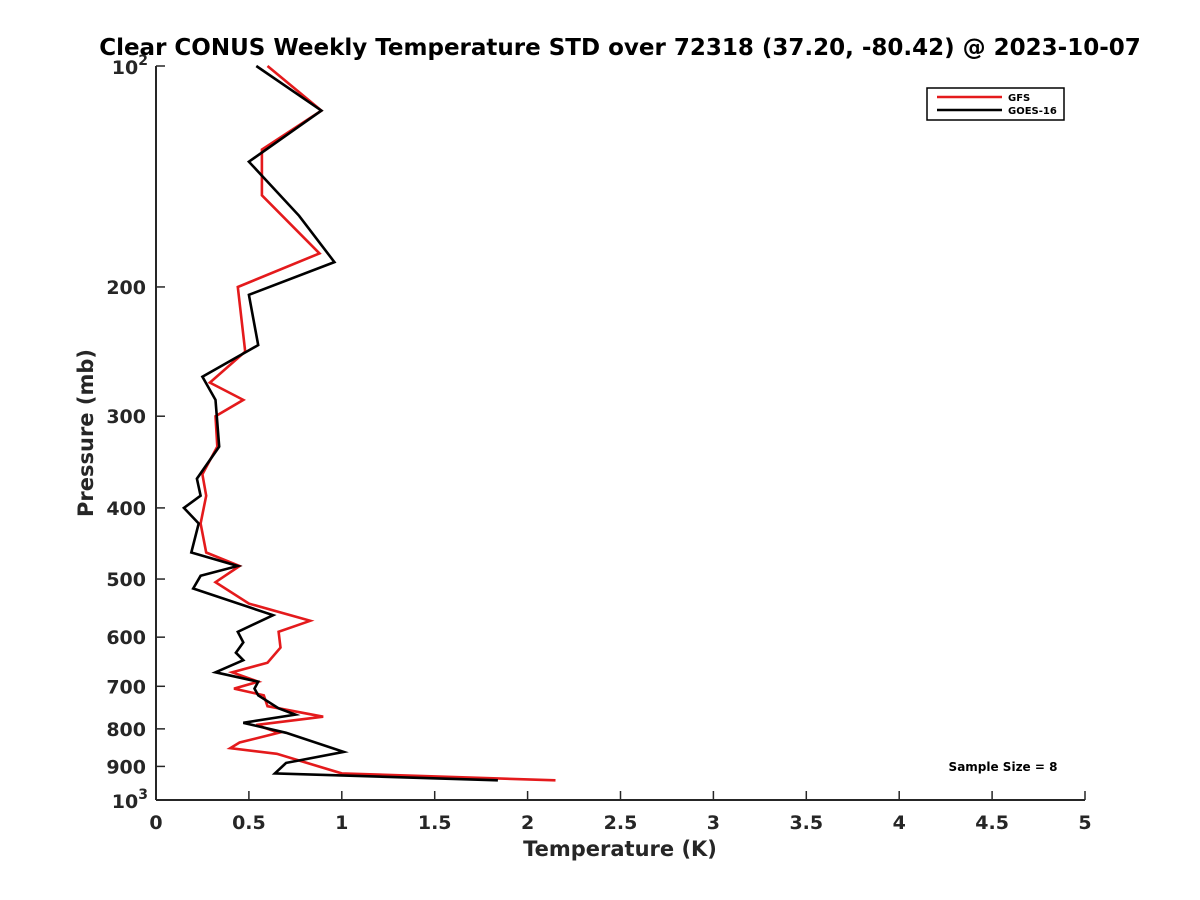  I want to click on x-tick-label: 2.5, so click(621, 823).